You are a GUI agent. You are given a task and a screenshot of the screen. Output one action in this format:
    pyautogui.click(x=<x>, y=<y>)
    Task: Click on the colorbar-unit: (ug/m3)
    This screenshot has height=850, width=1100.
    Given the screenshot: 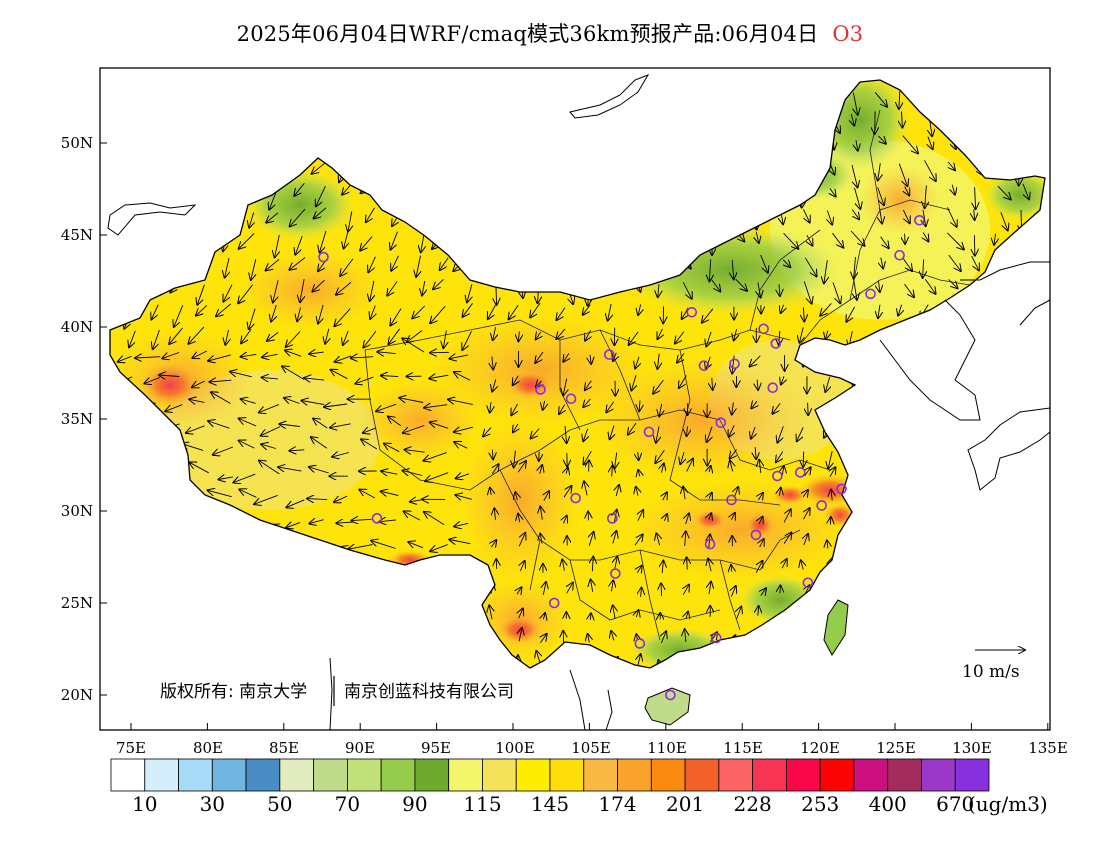 What is the action you would take?
    pyautogui.click(x=1008, y=804)
    